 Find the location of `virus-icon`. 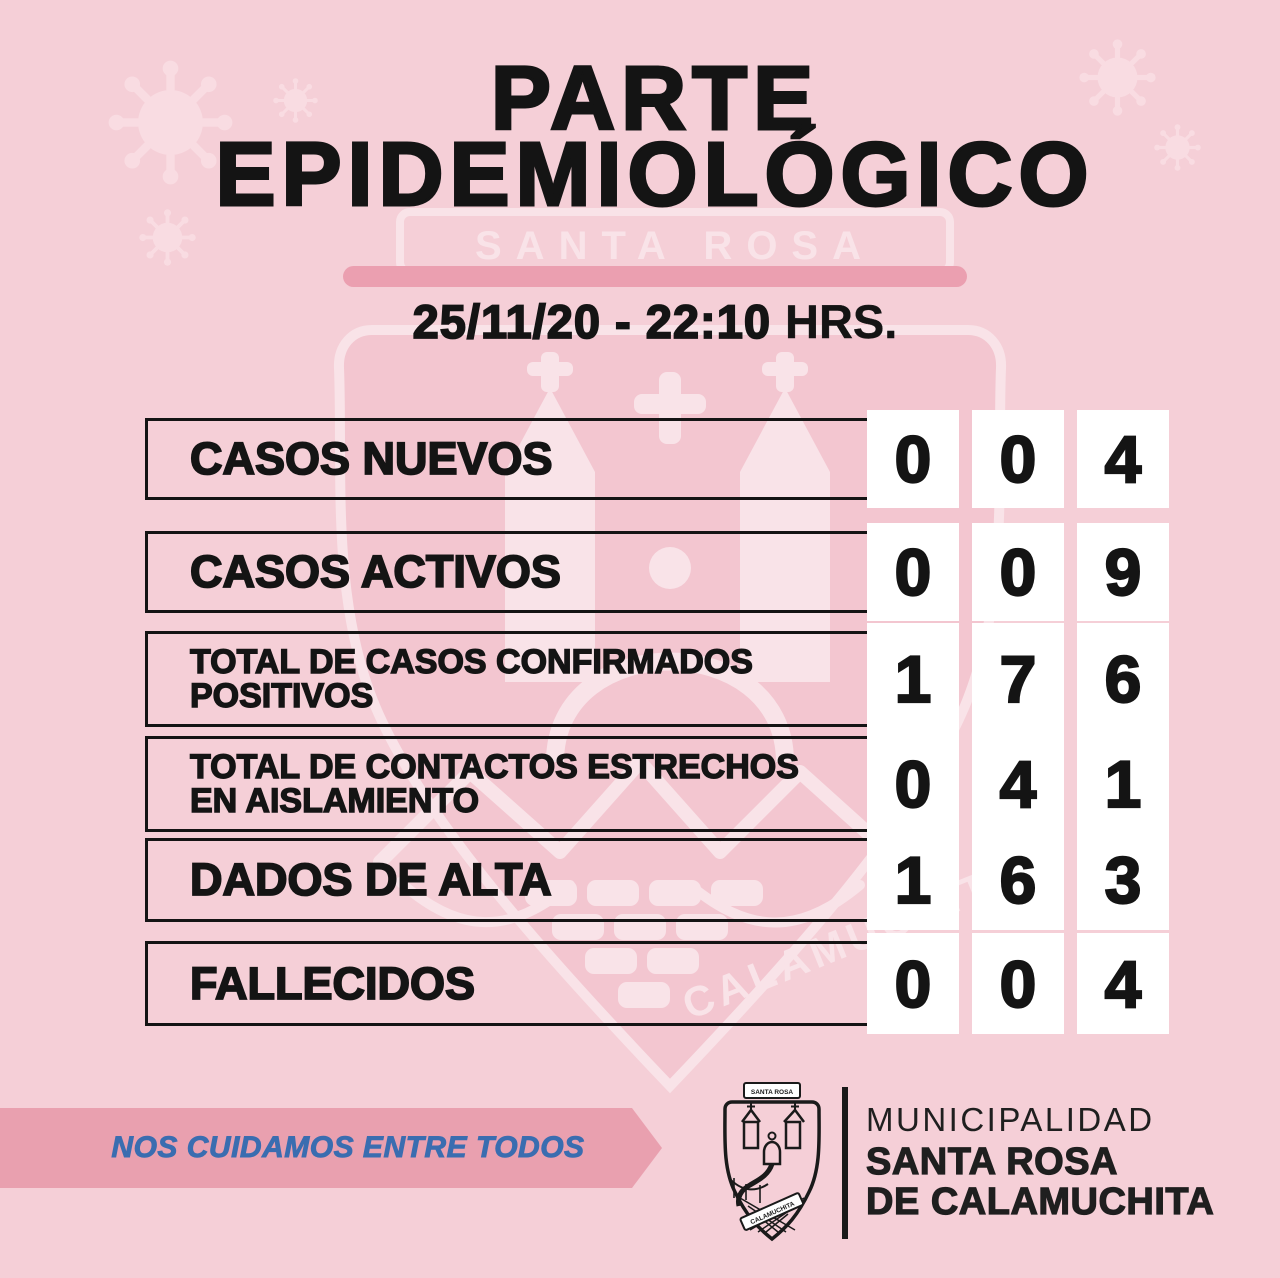

virus-icon is located at coordinates (167, 237).